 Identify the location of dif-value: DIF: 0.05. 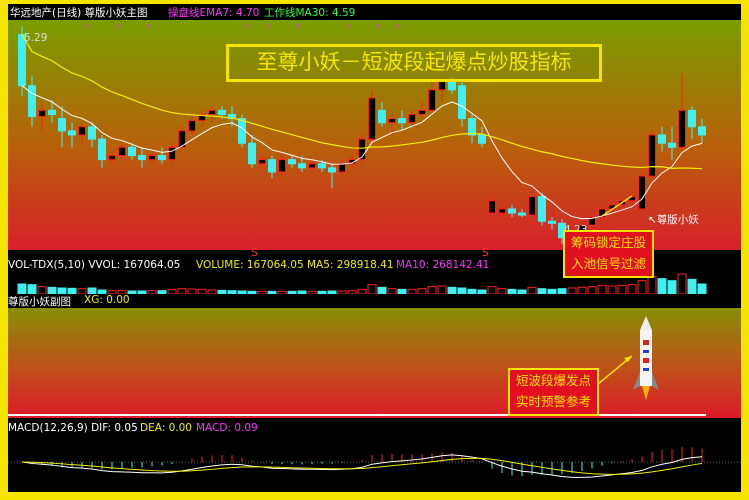
(114, 428).